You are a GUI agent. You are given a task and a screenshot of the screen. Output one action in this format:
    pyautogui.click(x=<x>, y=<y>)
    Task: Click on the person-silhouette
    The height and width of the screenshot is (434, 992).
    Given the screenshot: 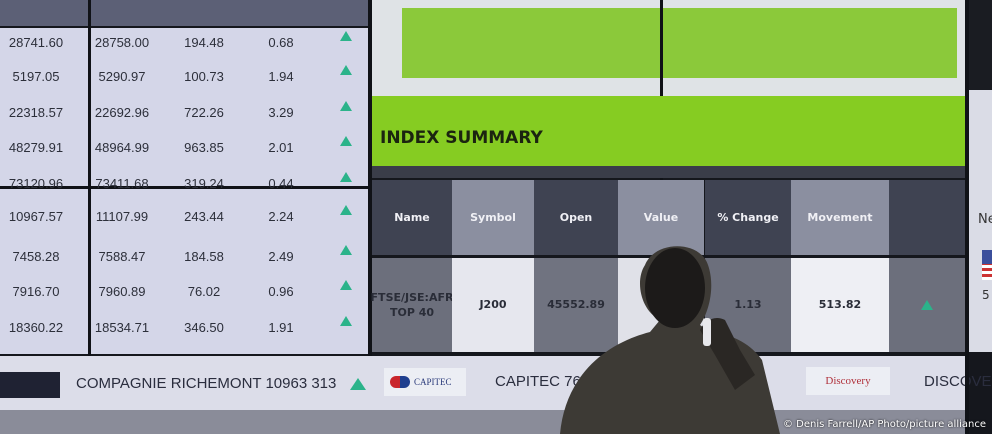 What is the action you would take?
    pyautogui.click(x=670, y=340)
    